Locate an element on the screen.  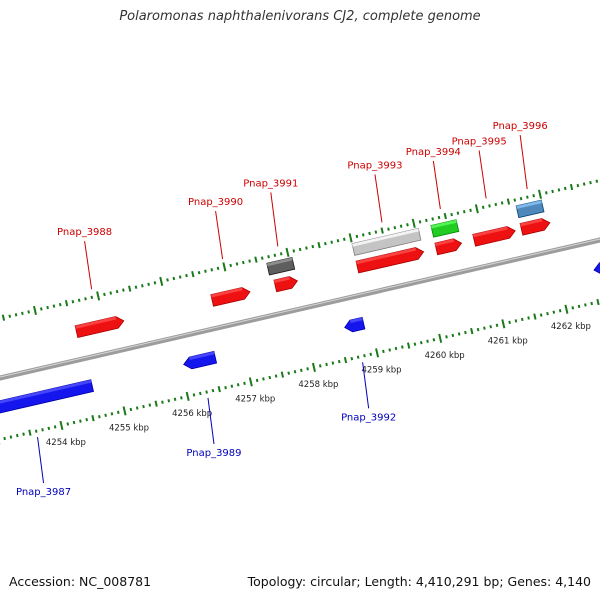
feature-arrow-blue is located at coordinates (596, 265).